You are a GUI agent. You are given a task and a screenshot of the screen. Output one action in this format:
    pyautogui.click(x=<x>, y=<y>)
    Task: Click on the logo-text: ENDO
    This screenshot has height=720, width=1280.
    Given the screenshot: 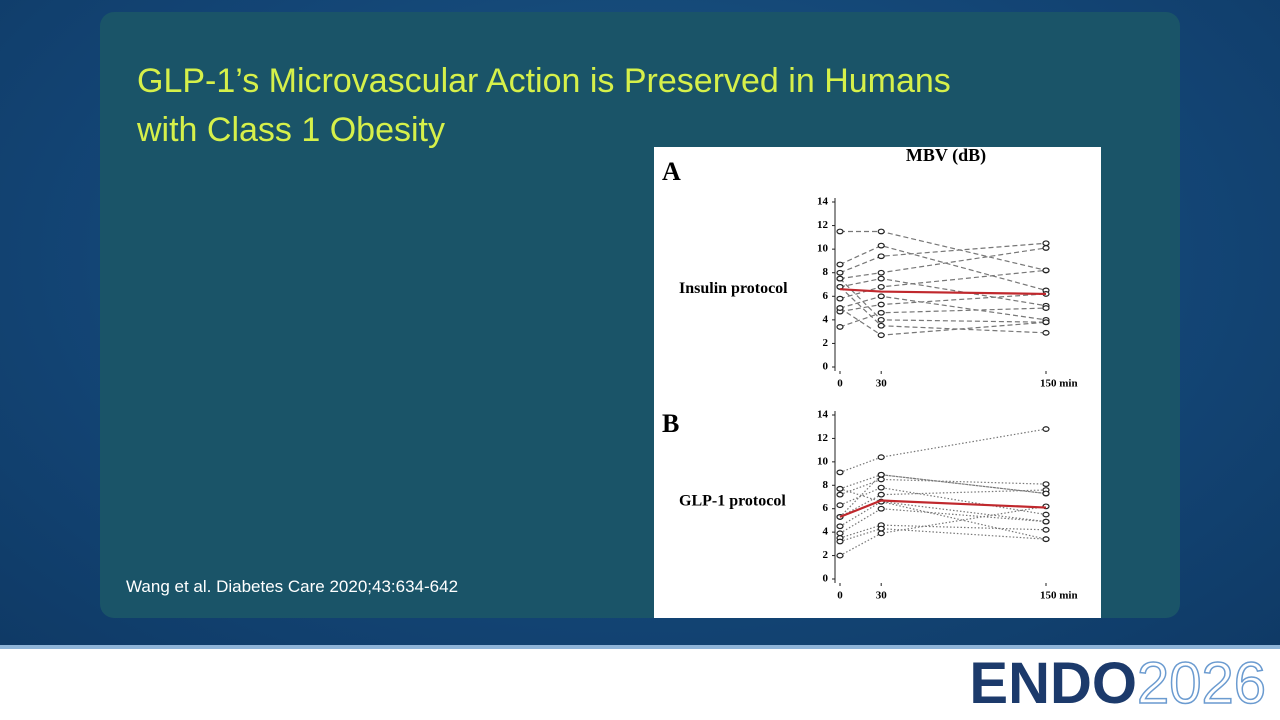 What is the action you would take?
    pyautogui.click(x=1053, y=683)
    